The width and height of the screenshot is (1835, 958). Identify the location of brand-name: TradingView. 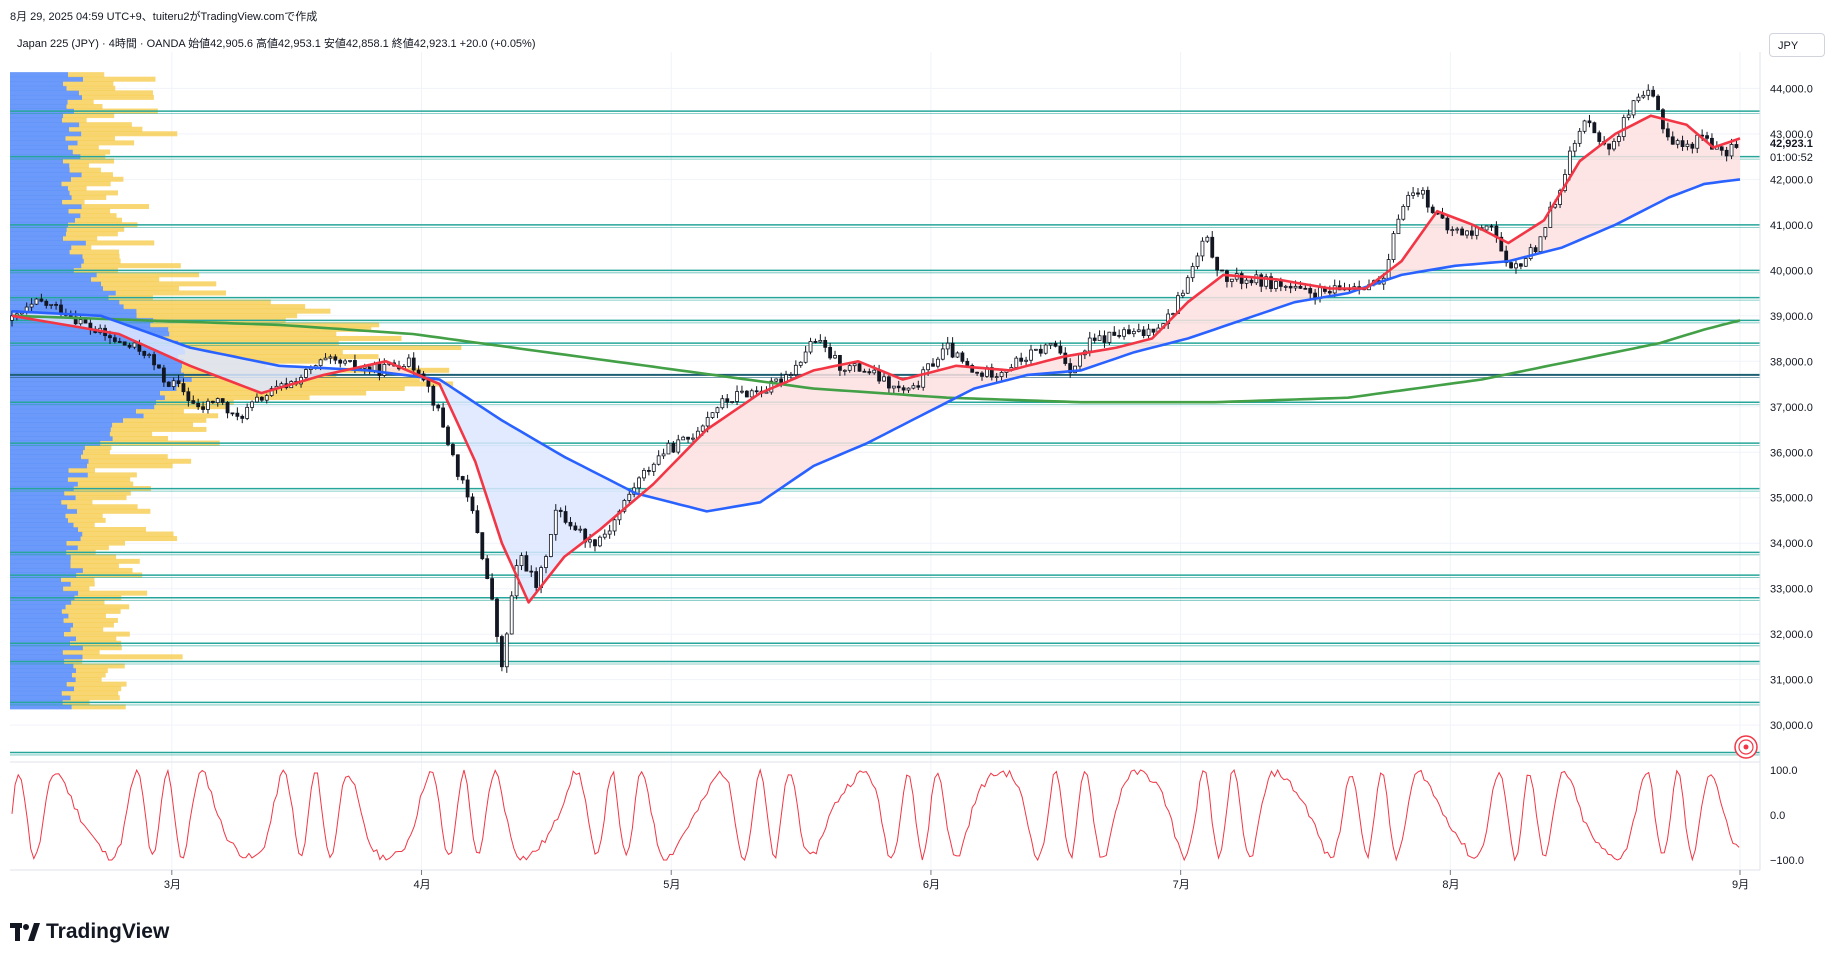
(108, 931).